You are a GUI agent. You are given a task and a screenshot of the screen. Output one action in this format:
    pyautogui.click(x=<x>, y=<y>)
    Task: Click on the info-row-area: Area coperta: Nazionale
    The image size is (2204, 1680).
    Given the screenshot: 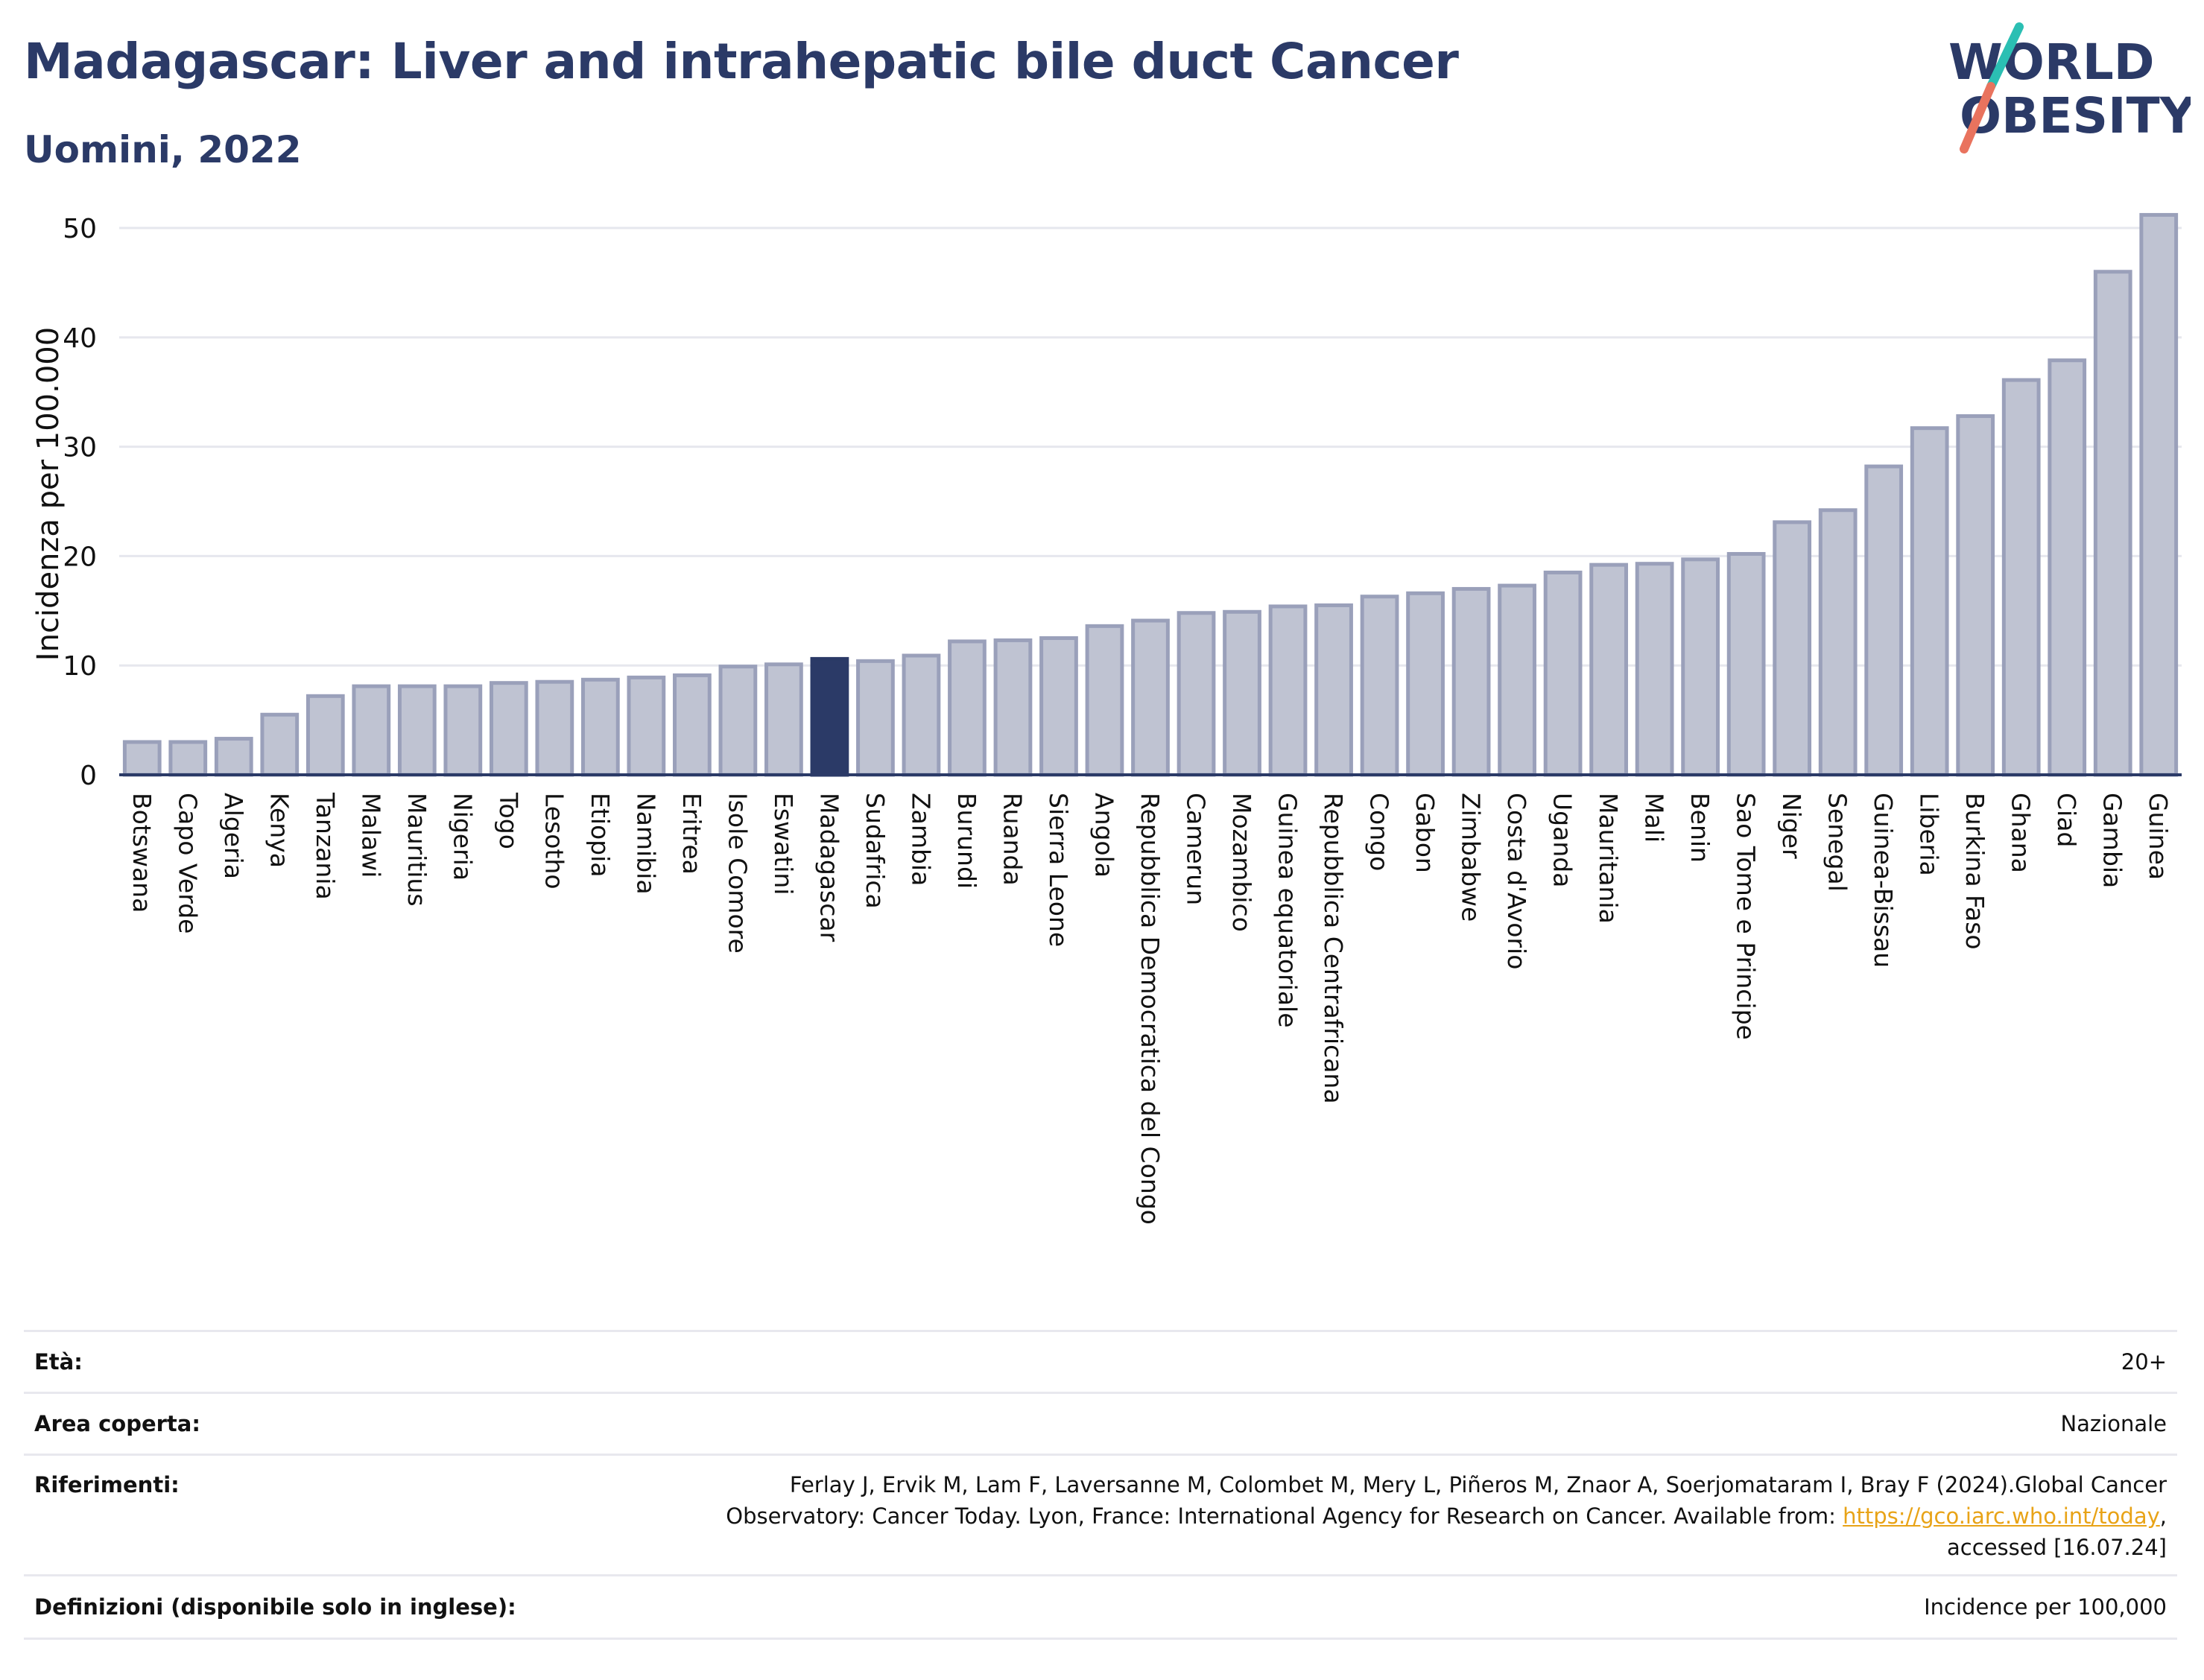 What is the action you would take?
    pyautogui.click(x=1100, y=1423)
    